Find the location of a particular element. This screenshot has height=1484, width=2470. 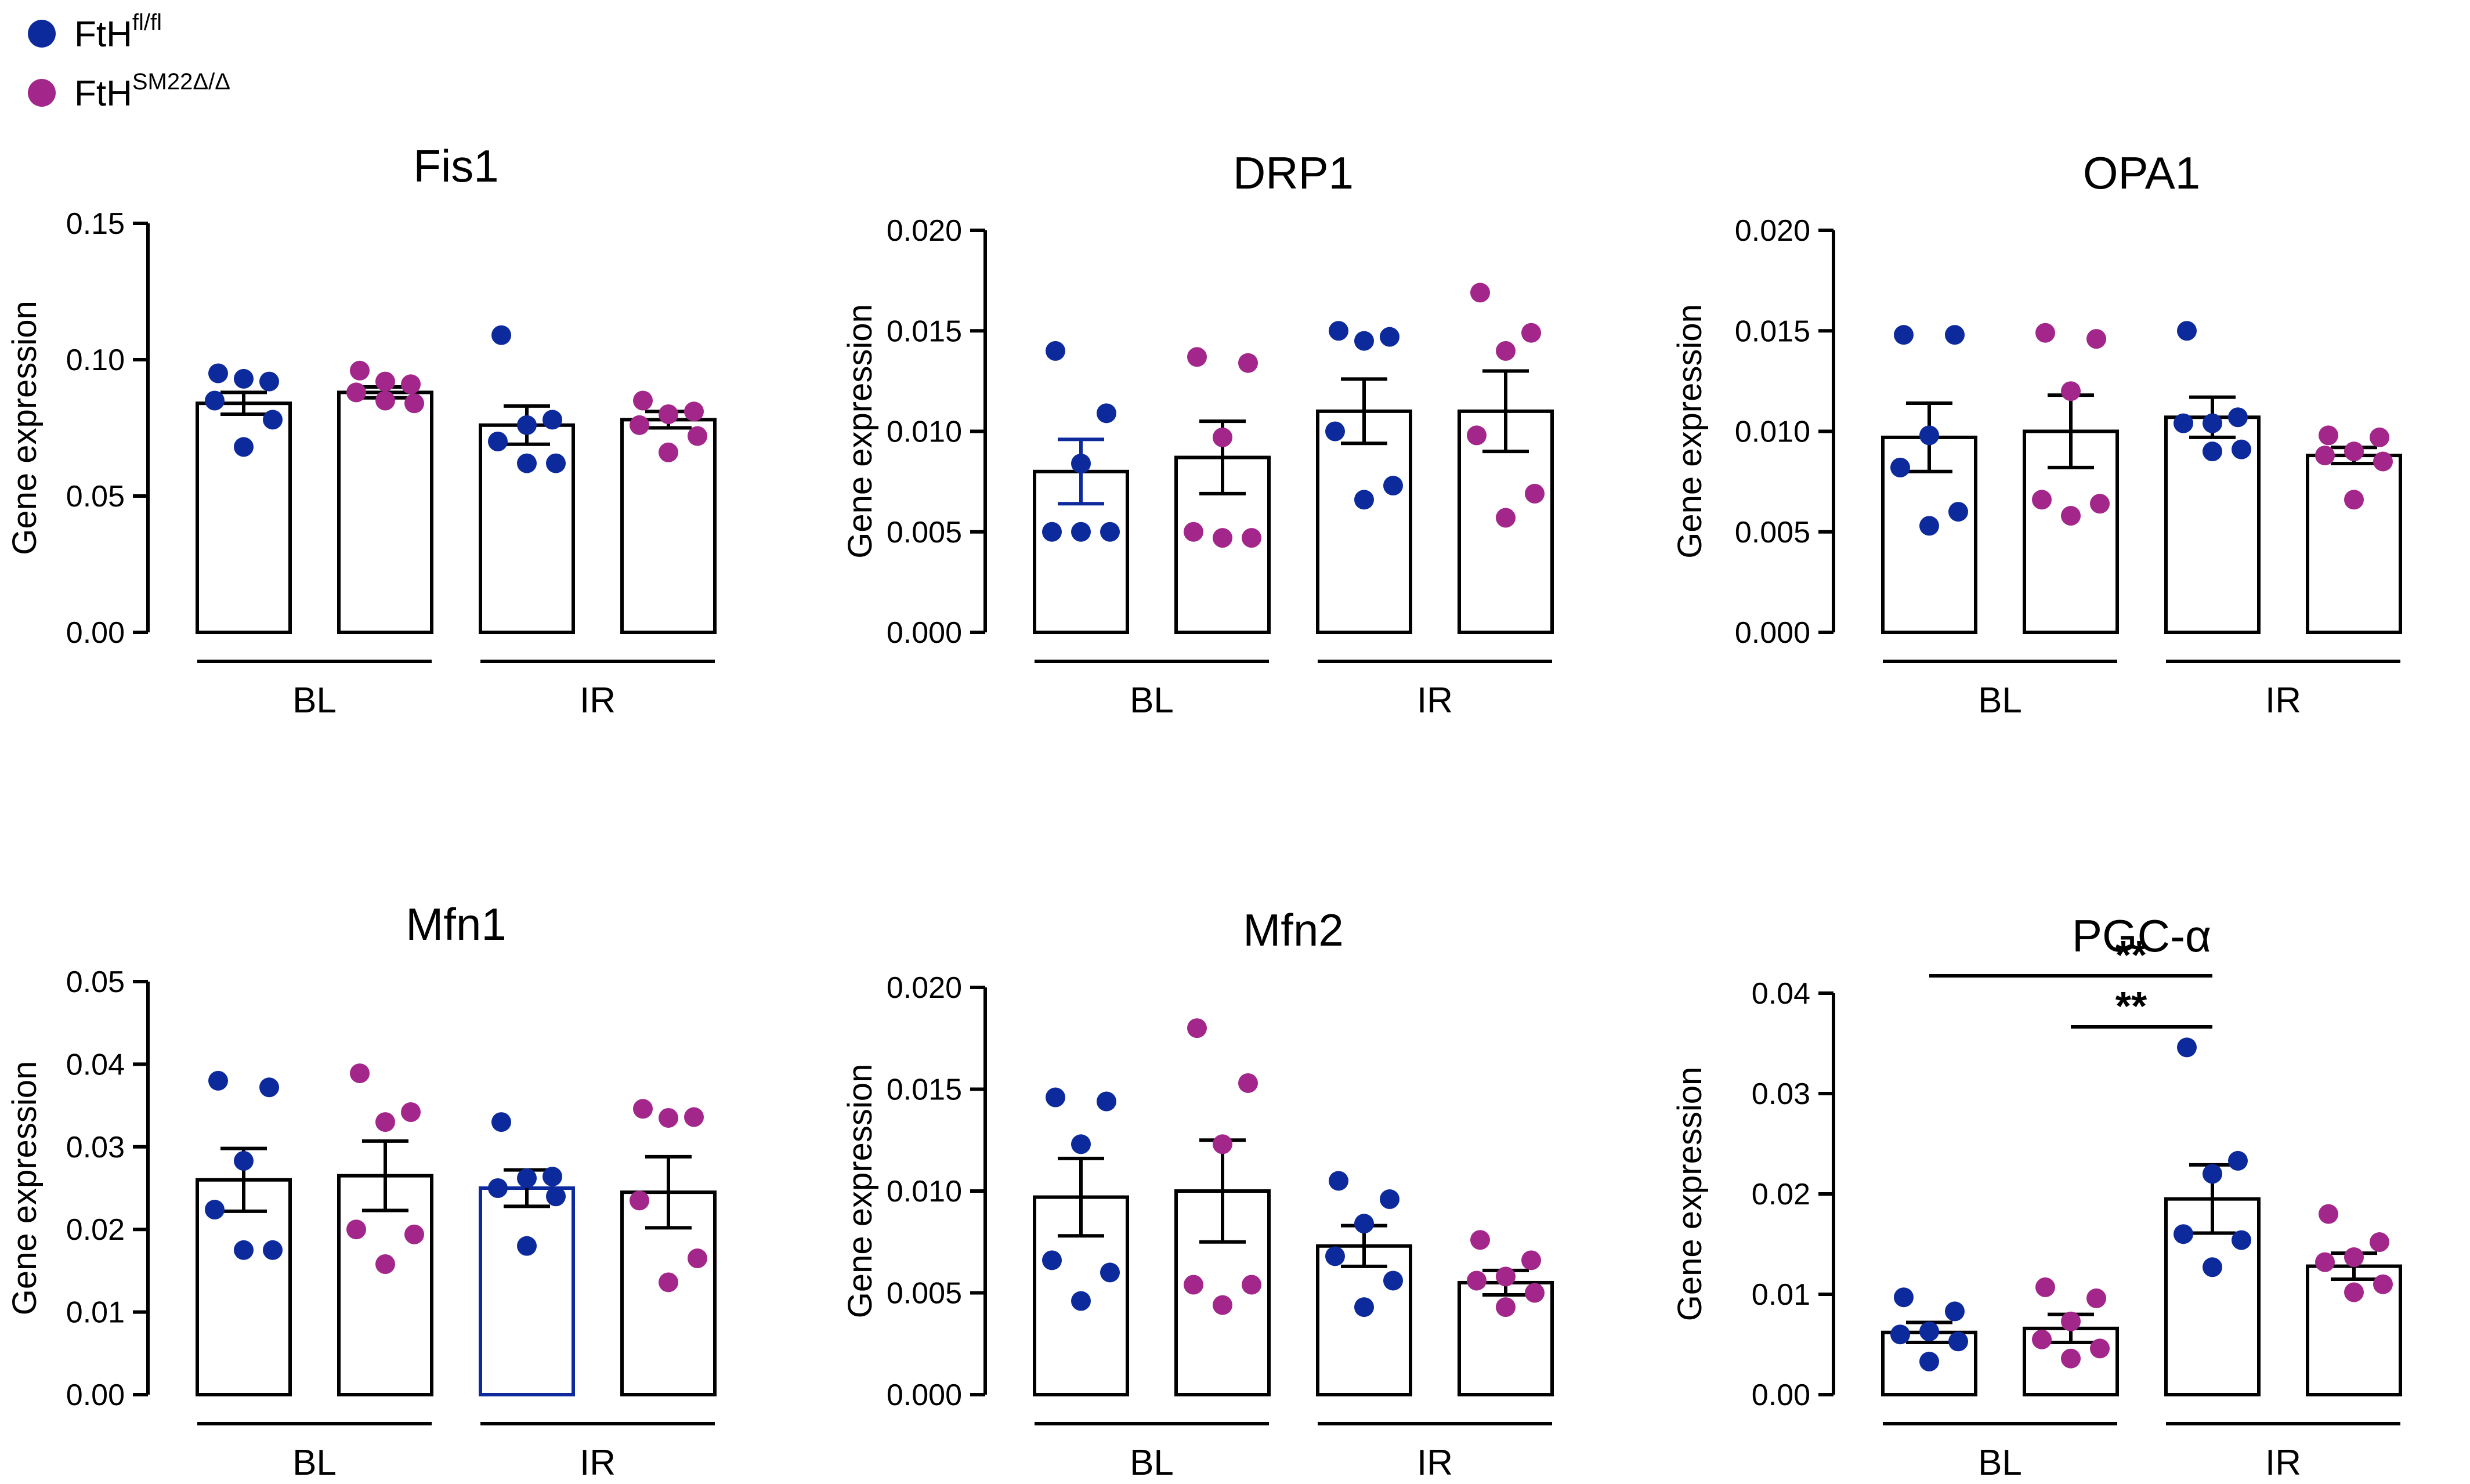

chart-title: Fis1 is located at coordinates (455, 165).